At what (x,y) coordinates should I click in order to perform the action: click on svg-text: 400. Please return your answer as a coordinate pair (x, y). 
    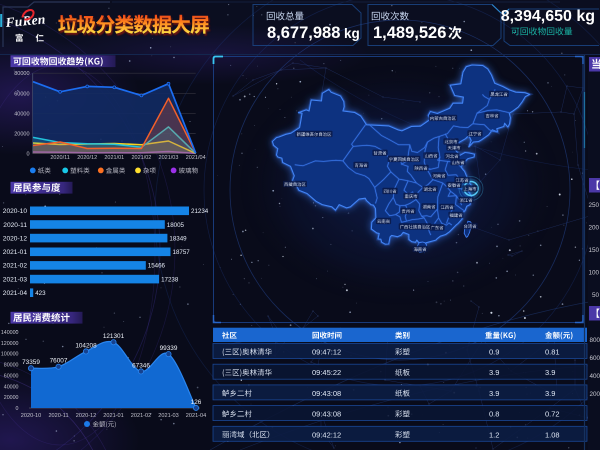
    Looking at the image, I should click on (594, 376).